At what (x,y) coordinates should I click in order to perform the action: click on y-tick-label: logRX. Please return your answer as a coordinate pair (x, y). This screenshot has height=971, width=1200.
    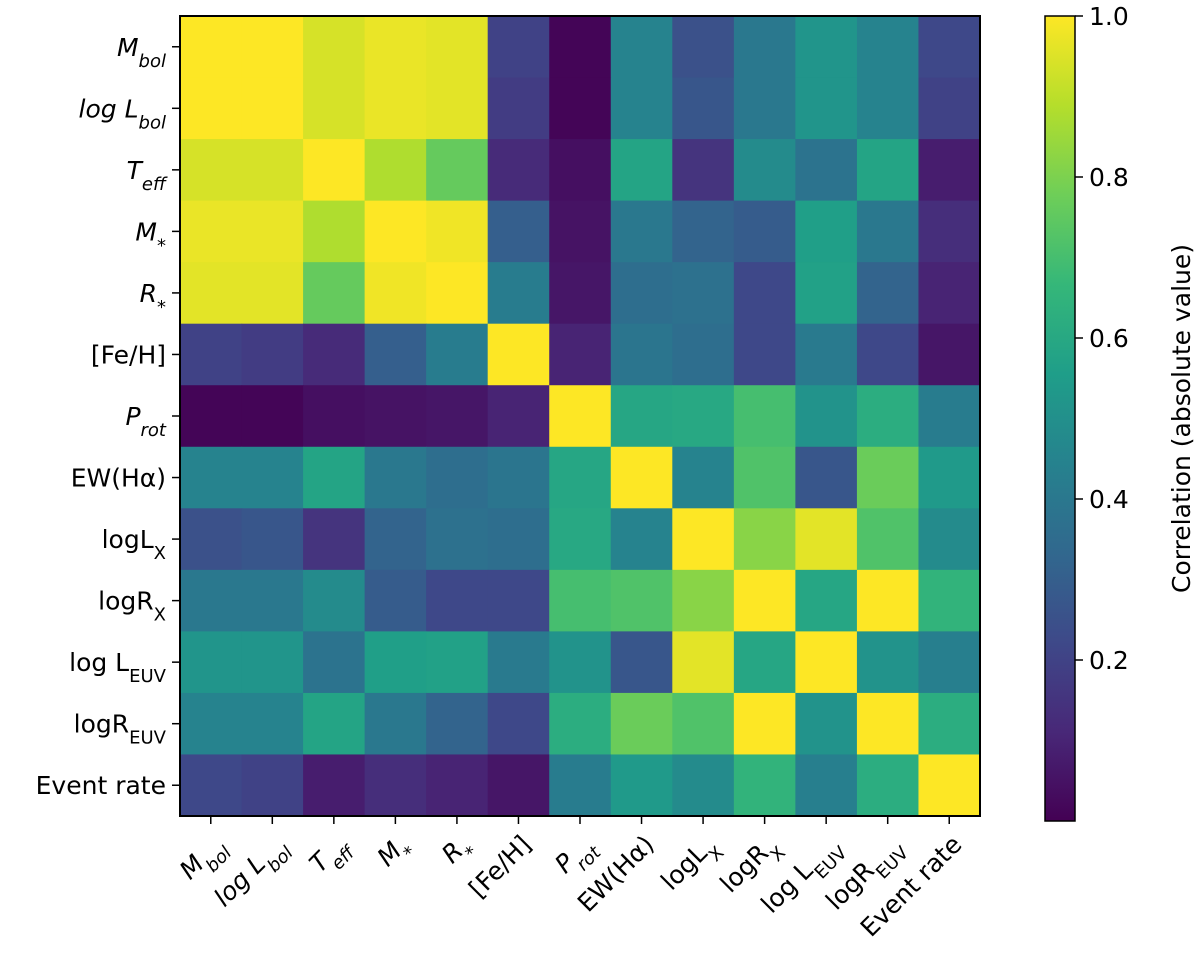
    Looking at the image, I should click on (132, 606).